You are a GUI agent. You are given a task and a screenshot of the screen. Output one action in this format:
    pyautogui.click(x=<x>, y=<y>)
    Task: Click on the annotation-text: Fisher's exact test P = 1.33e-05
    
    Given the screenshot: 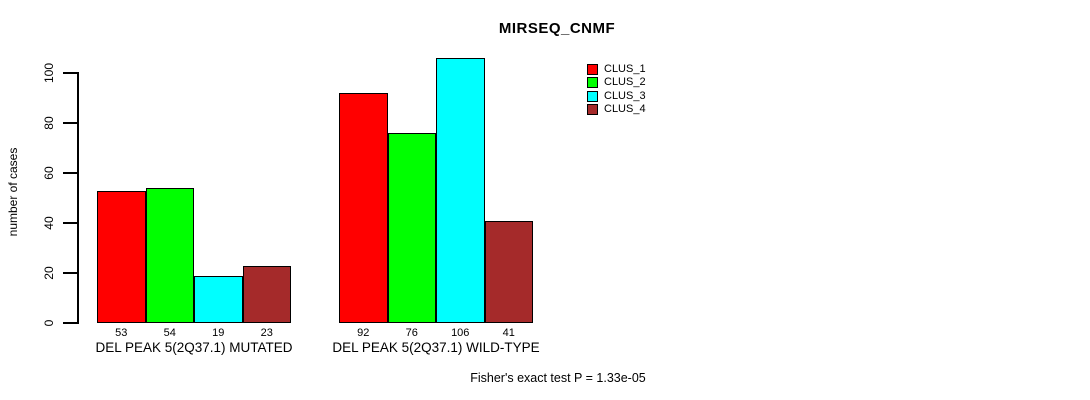 What is the action you would take?
    pyautogui.click(x=558, y=378)
    